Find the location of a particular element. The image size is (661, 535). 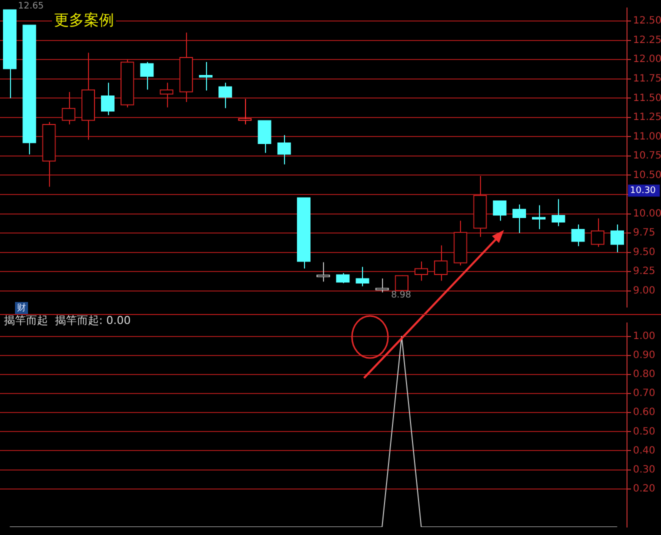

y-tick-label: 0.20 is located at coordinates (644, 488).